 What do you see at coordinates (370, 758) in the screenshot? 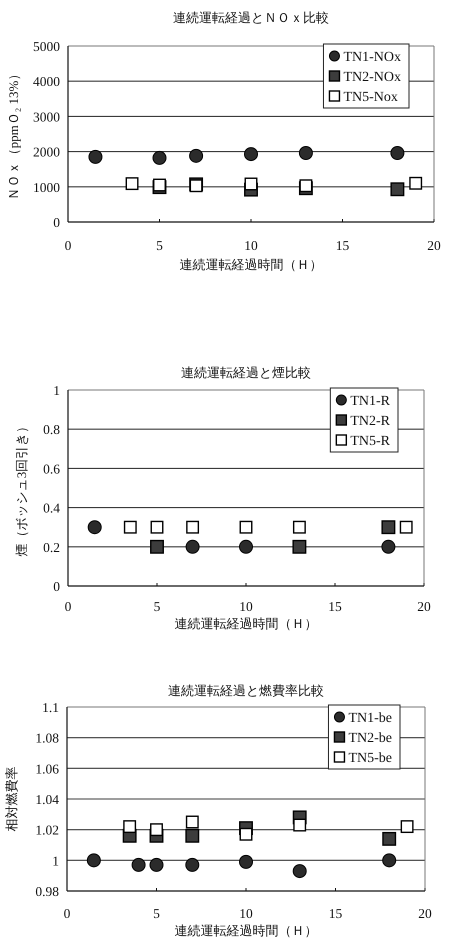
I see `legend-label: TN5-be` at bounding box center [370, 758].